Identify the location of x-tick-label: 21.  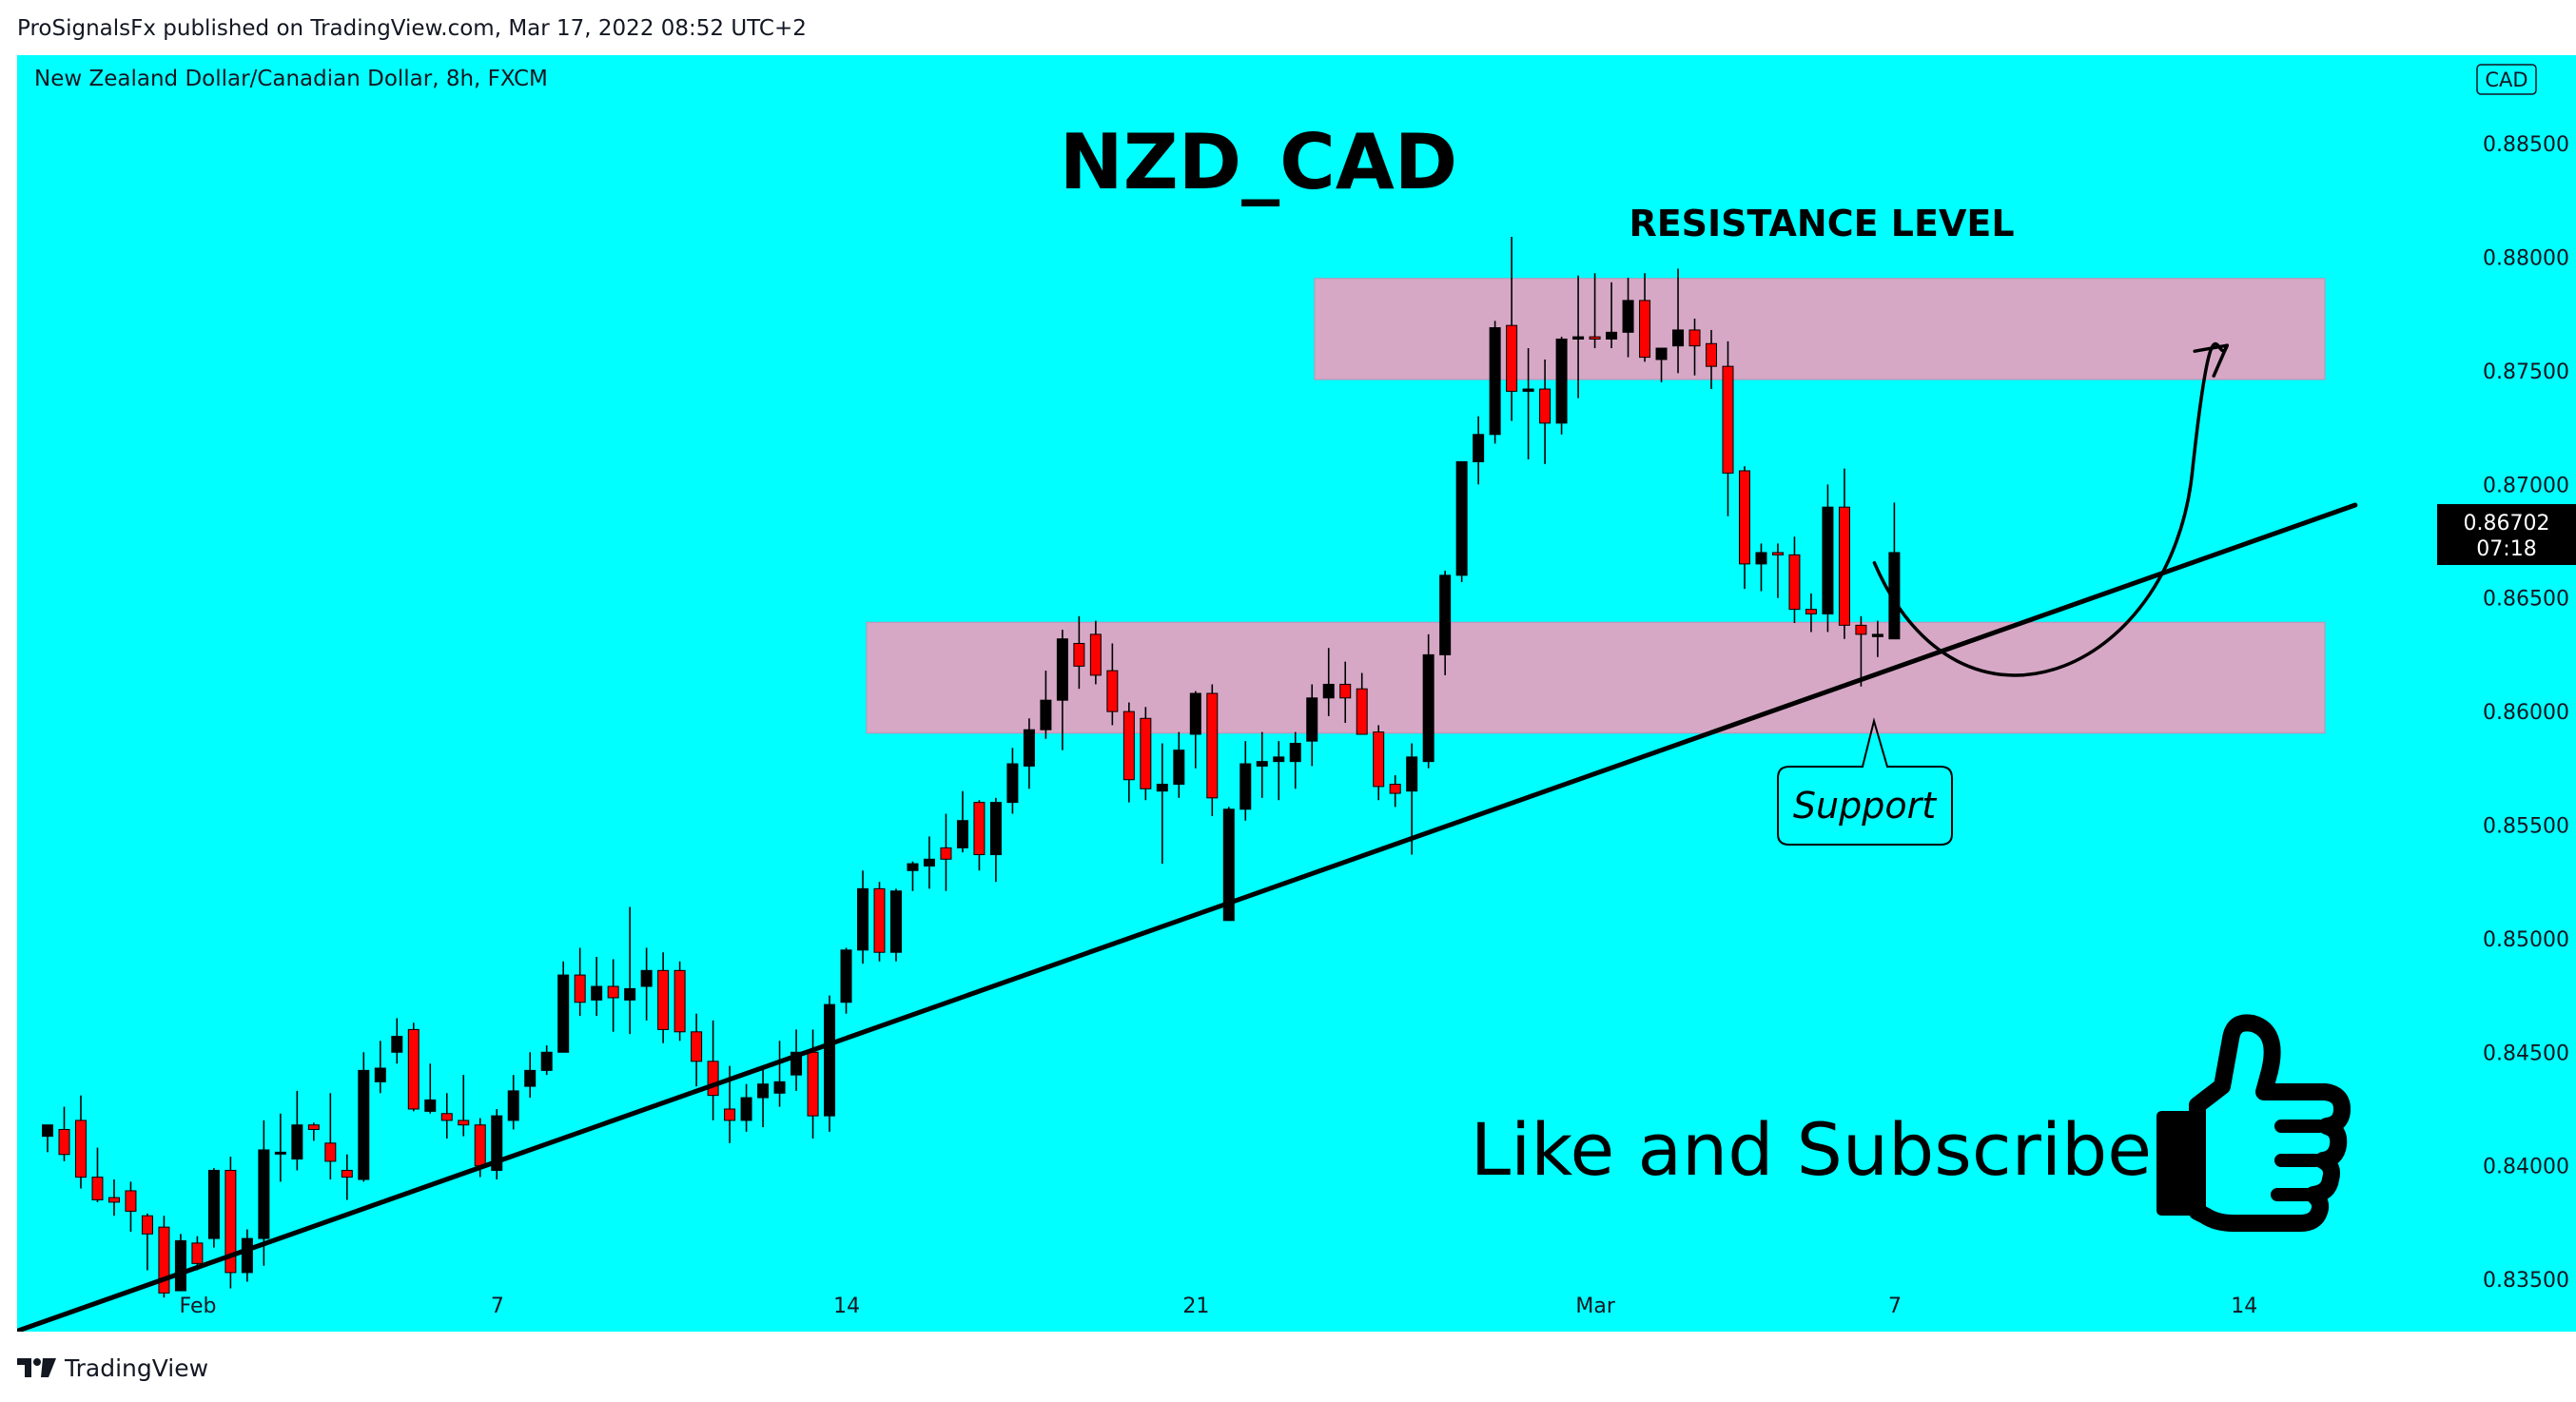
(1196, 1306).